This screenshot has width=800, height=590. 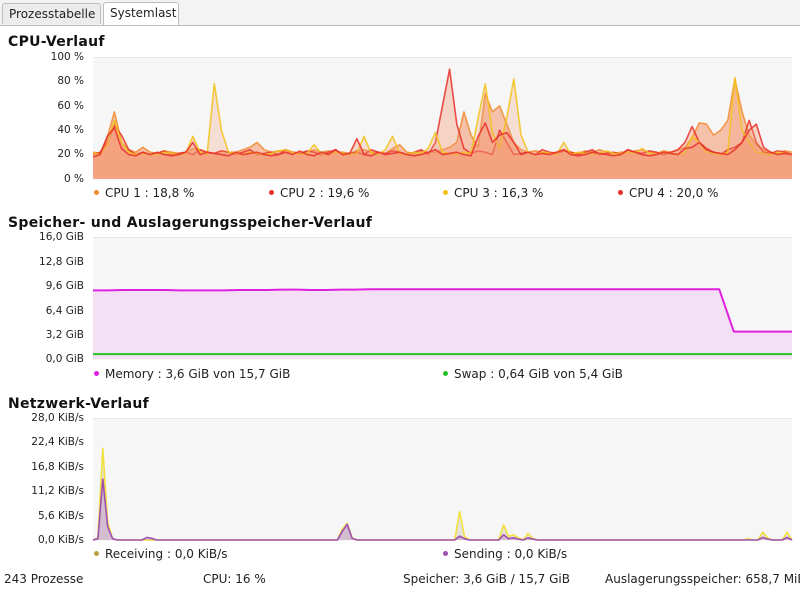 What do you see at coordinates (445, 553) in the screenshot?
I see `sending-color-dot` at bounding box center [445, 553].